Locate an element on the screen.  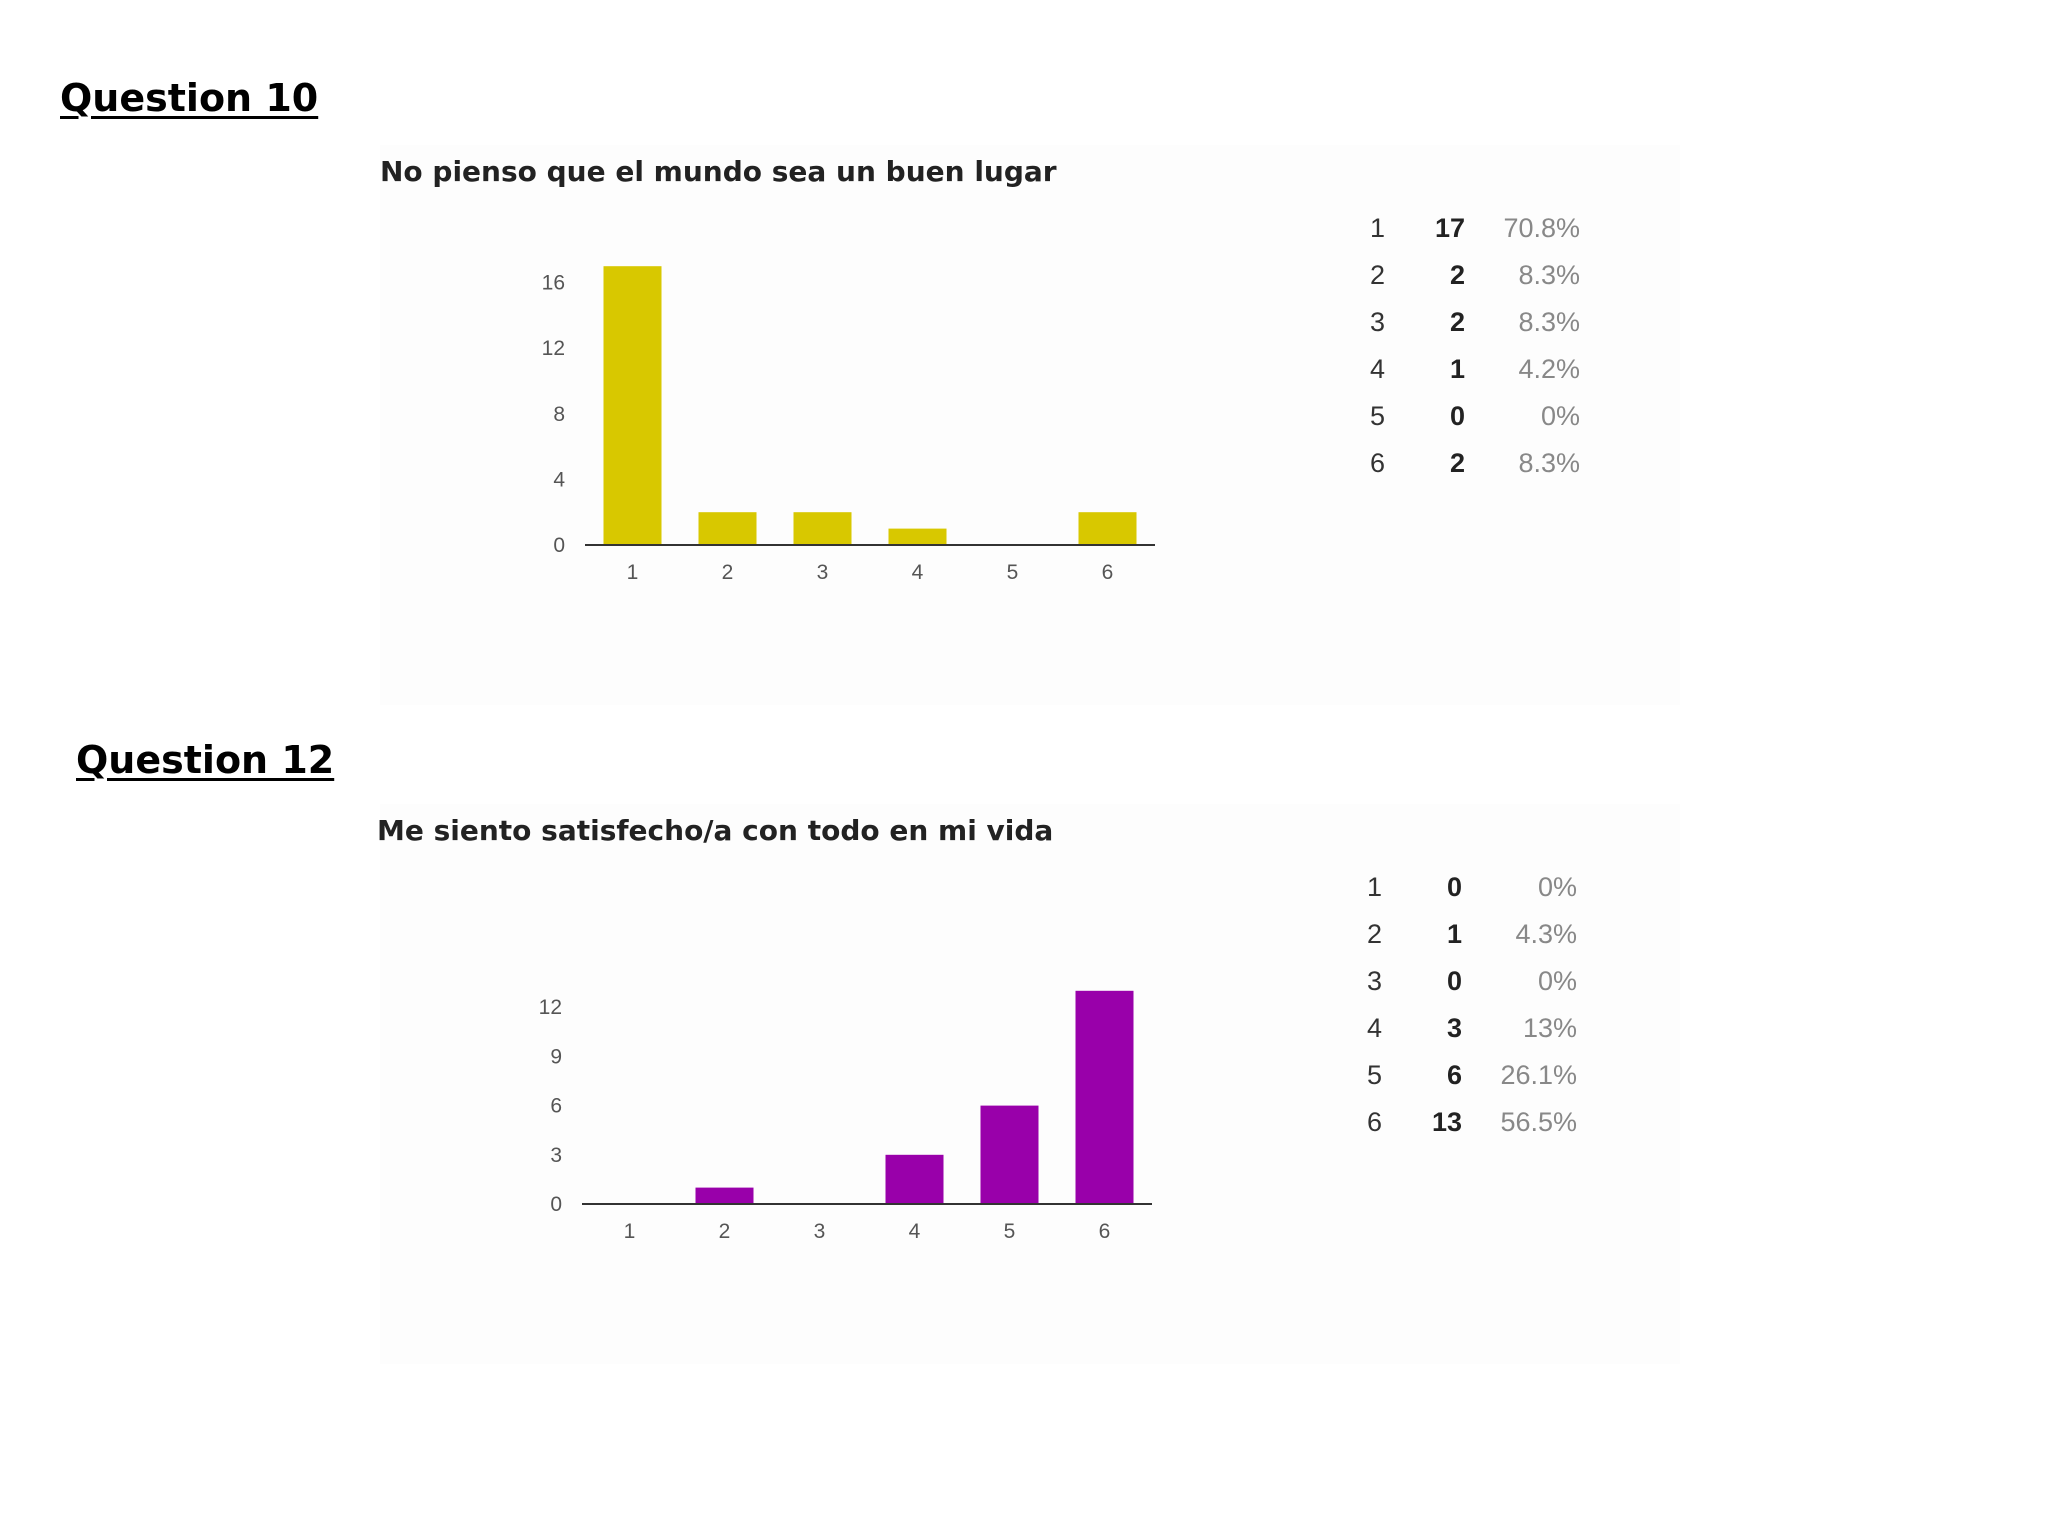
table-row: 2 1 4.3% is located at coordinates (1472, 934).